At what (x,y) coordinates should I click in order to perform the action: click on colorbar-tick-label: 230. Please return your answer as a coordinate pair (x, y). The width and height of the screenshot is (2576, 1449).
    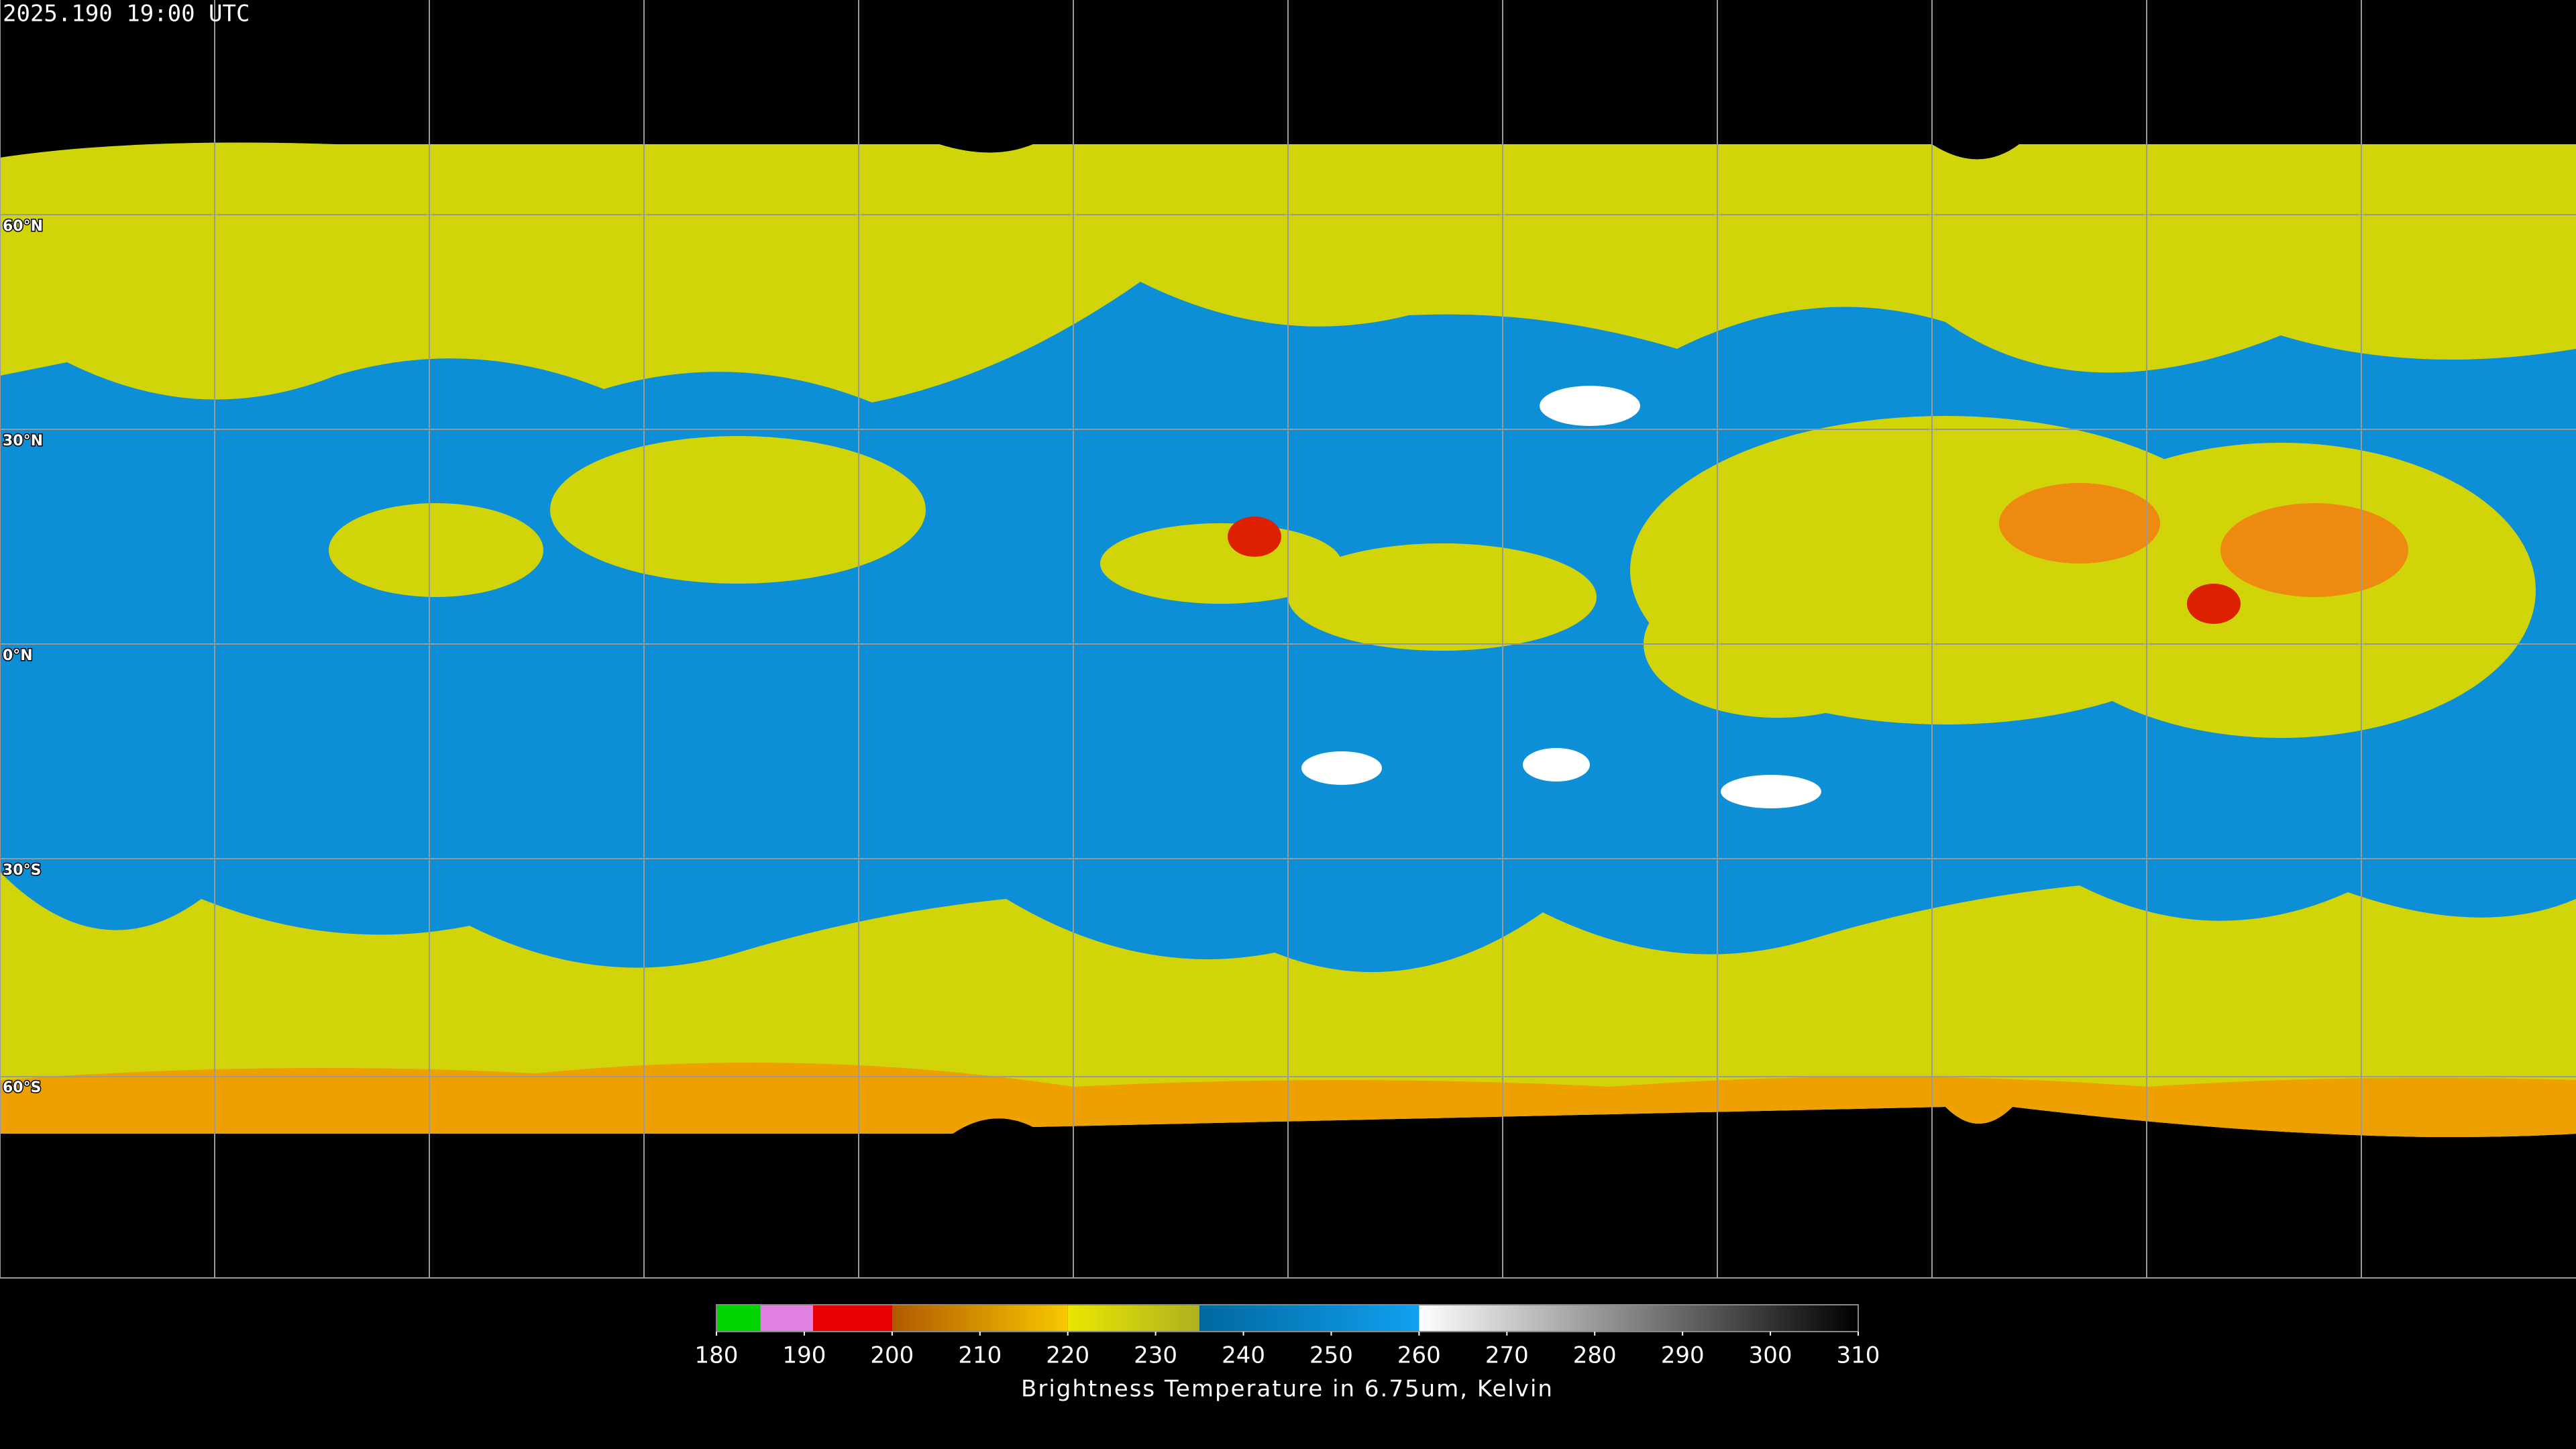
    Looking at the image, I should click on (1155, 1355).